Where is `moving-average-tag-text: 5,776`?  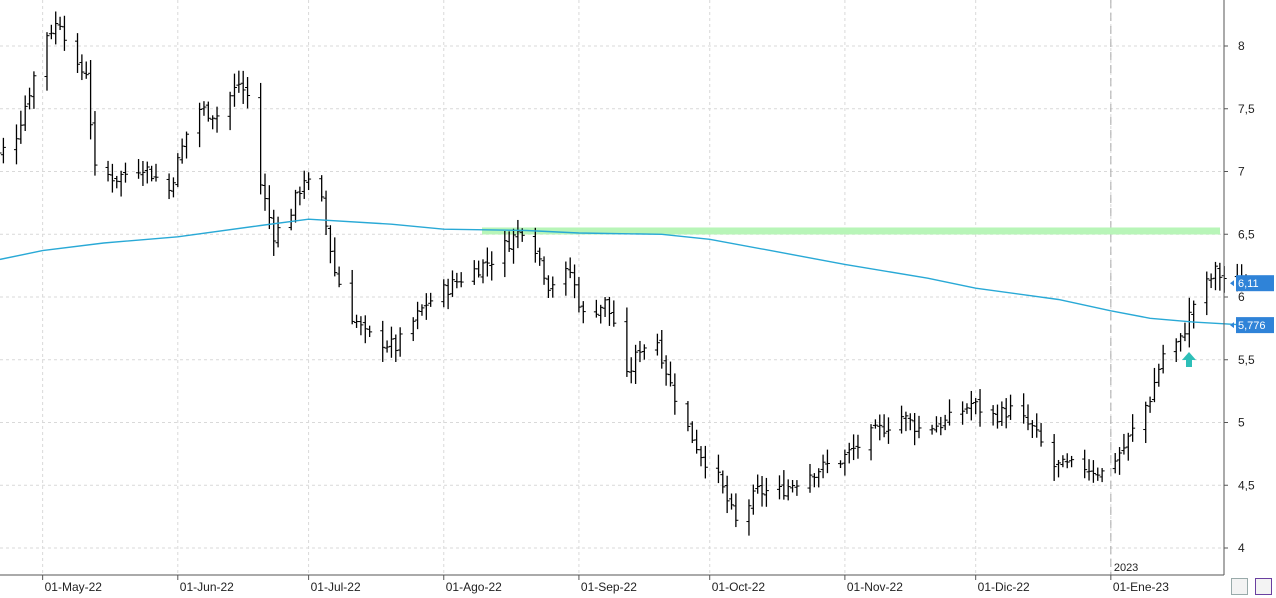
moving-average-tag-text: 5,776 is located at coordinates (1252, 326).